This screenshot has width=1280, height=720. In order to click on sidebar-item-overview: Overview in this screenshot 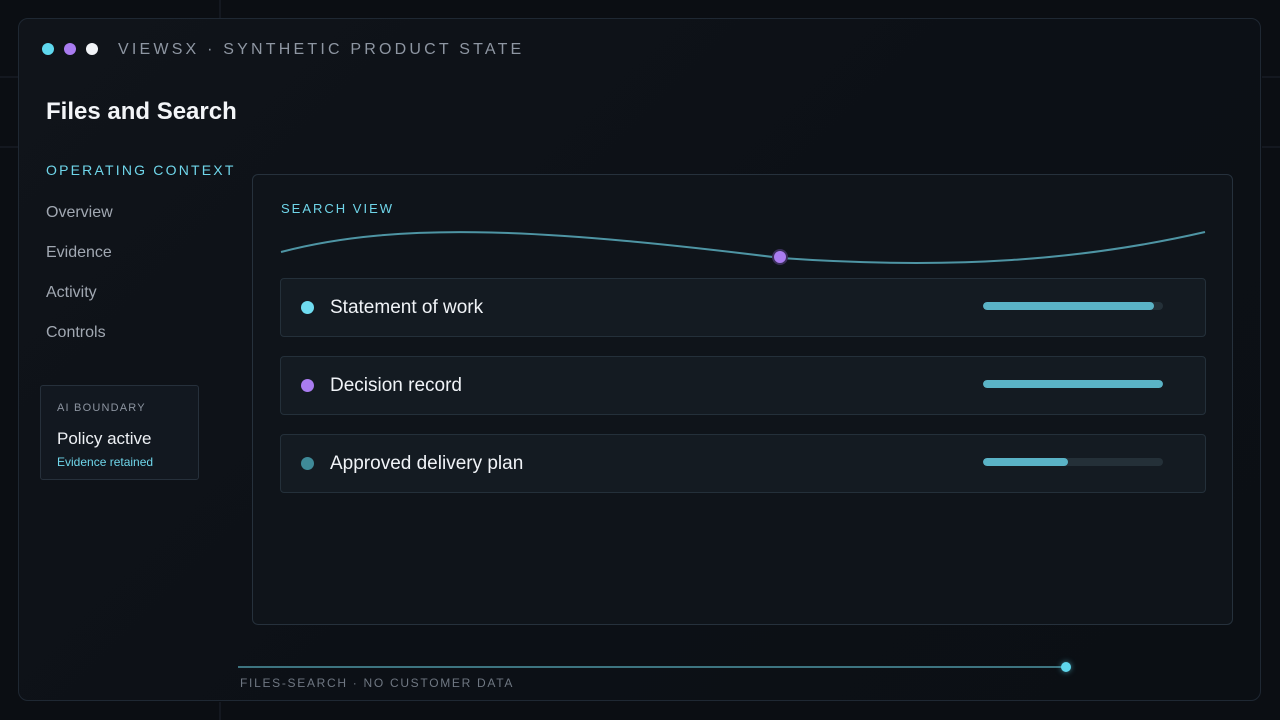, I will do `click(79, 212)`.